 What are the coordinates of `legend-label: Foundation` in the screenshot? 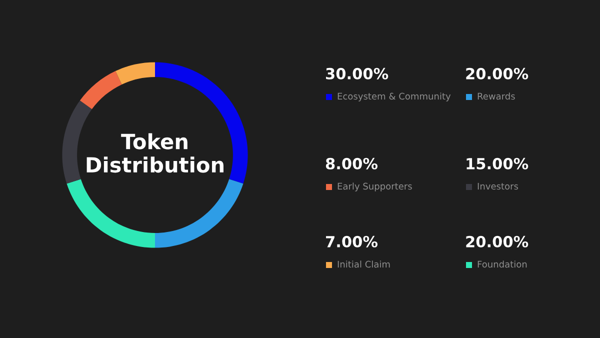 It's located at (502, 264).